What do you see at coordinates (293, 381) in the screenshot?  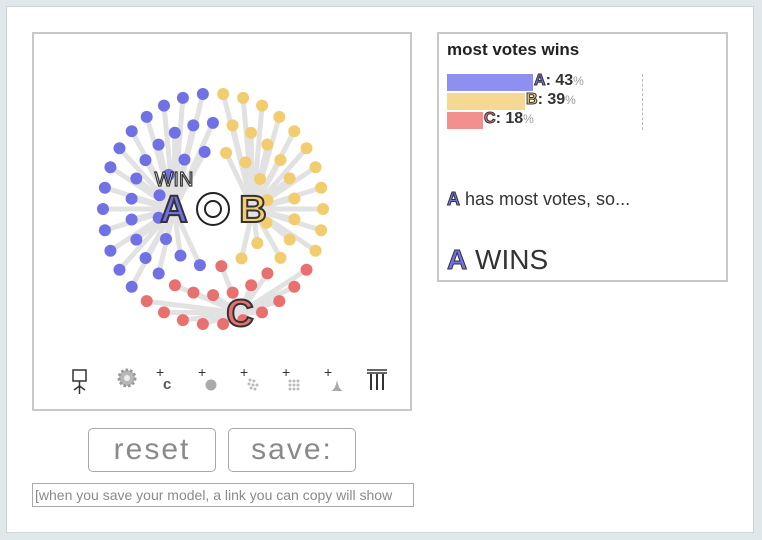 I see `add-voter-crowd-tool: +` at bounding box center [293, 381].